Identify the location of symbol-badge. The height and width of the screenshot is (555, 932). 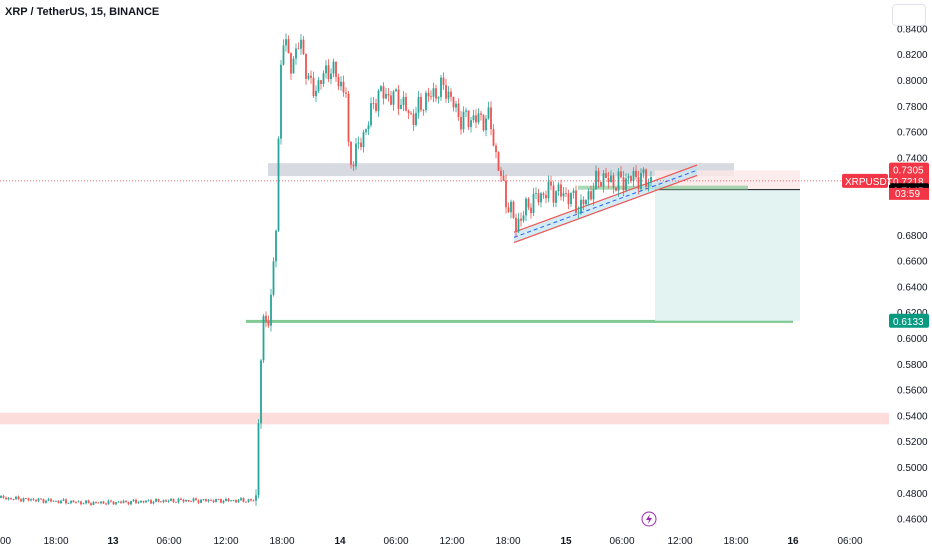
(865, 180).